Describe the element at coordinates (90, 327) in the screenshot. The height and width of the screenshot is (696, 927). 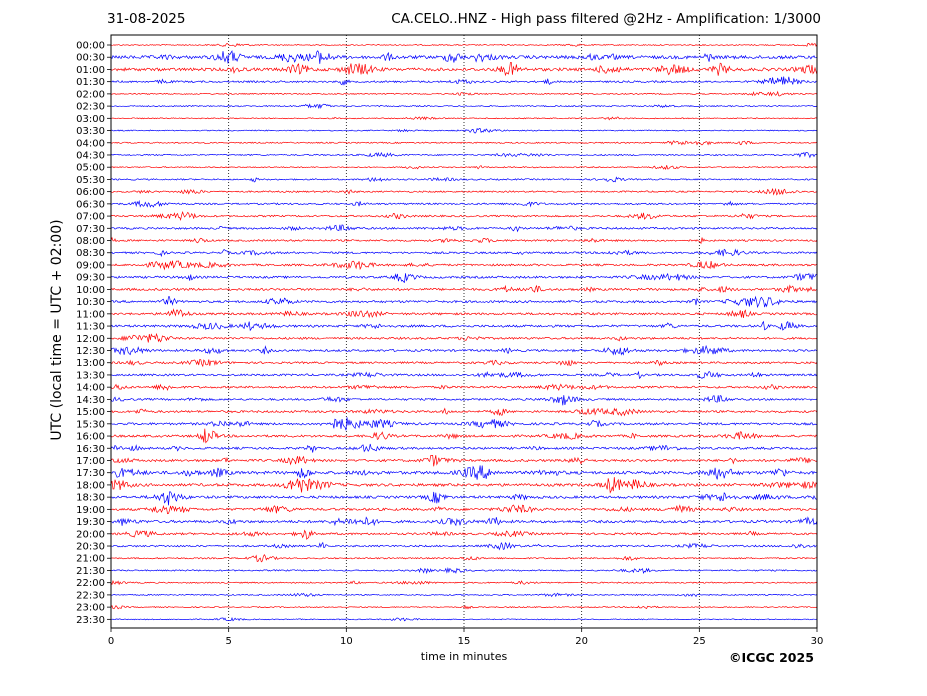
I see `y-tick-label-1130: 11:30` at that location.